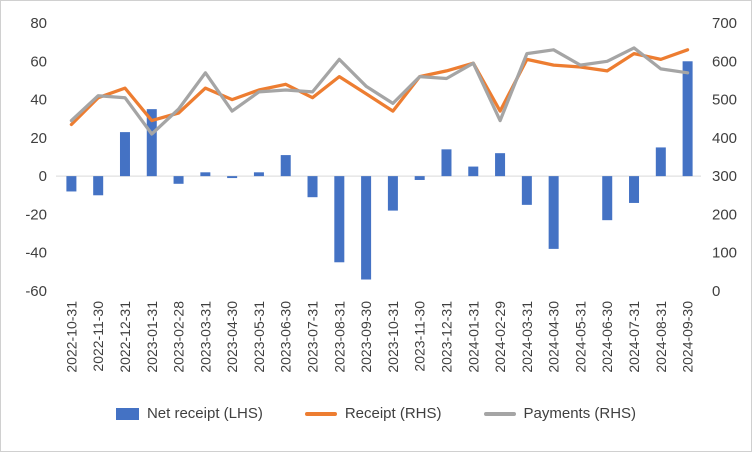 The image size is (752, 452). Describe the element at coordinates (661, 337) in the screenshot. I see `x-axis-label: 2024-08-31` at that location.